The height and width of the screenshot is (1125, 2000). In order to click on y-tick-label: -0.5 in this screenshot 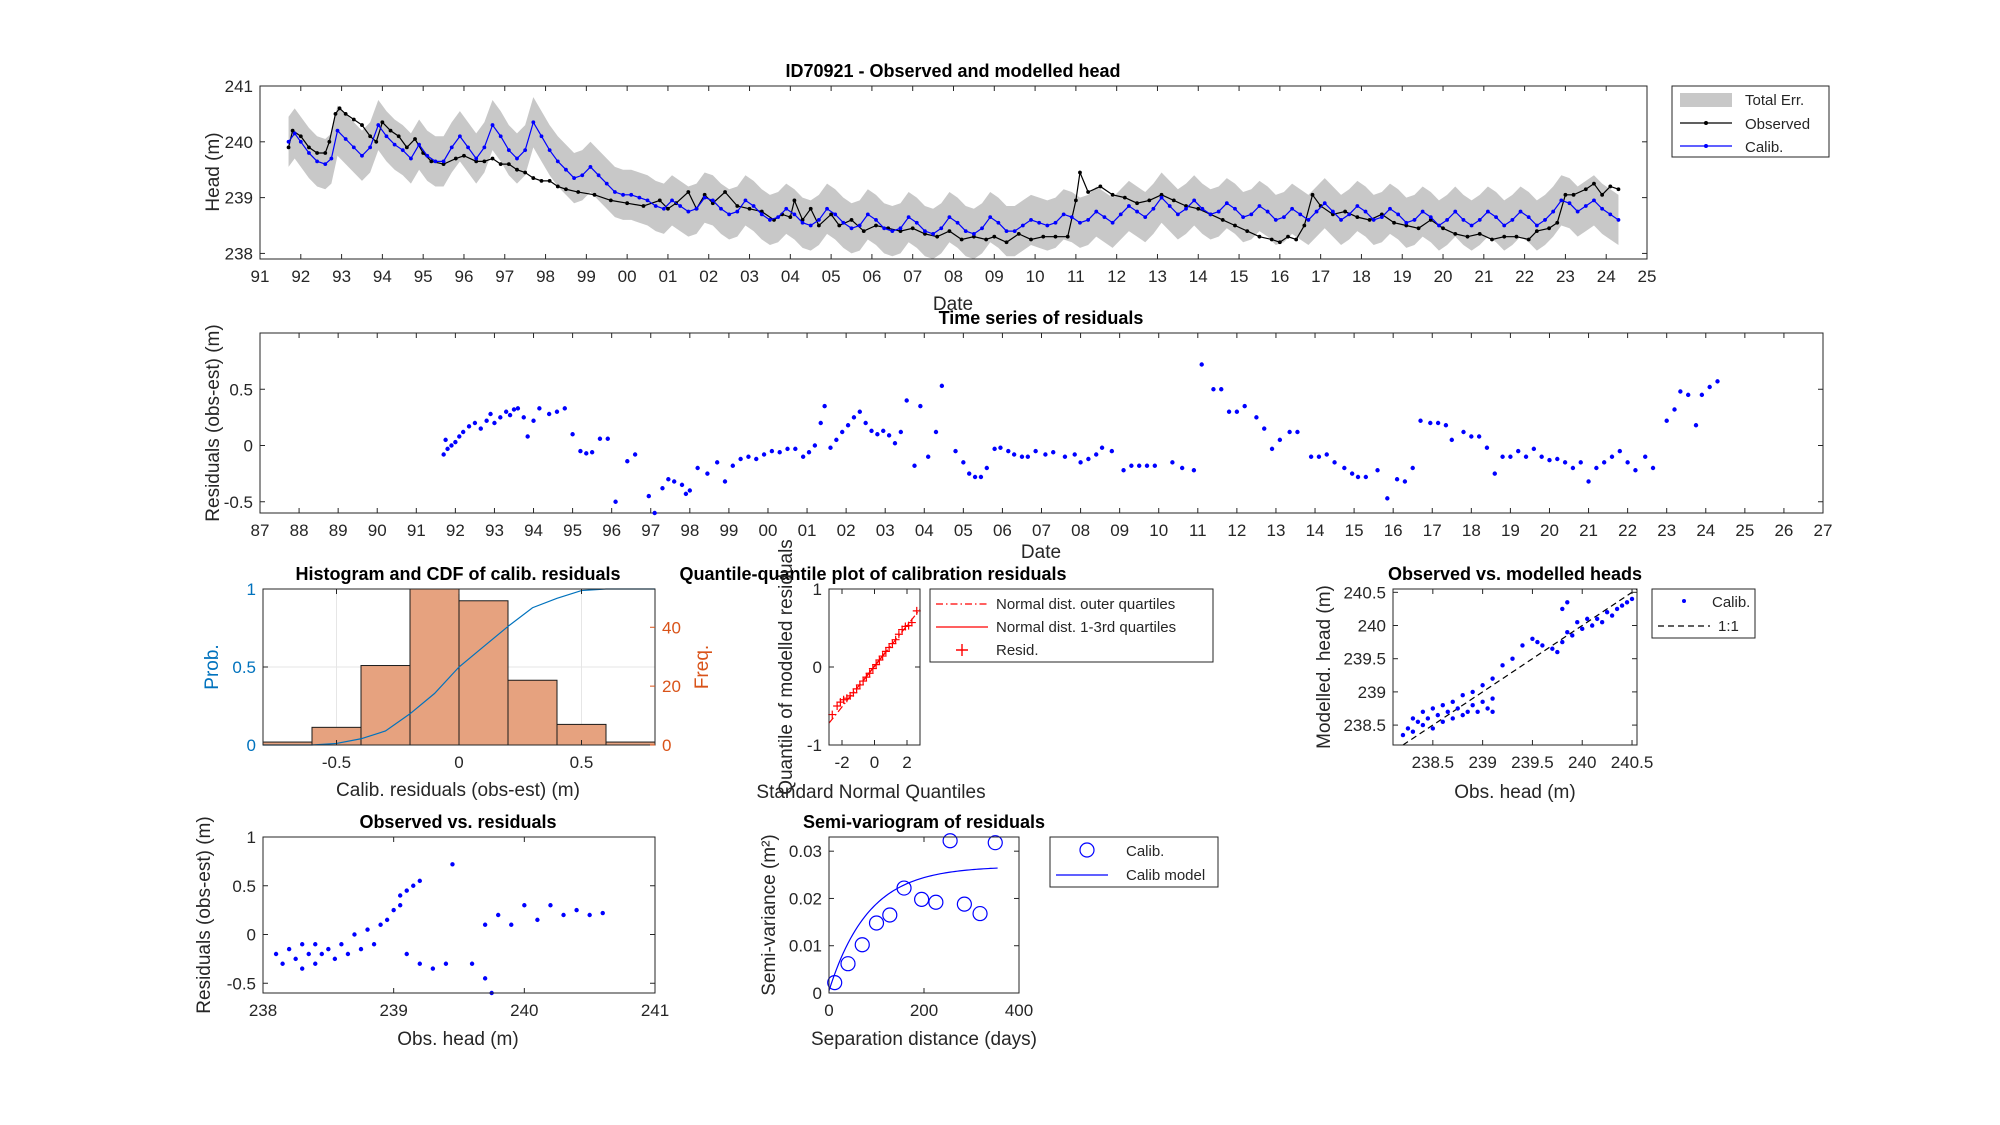, I will do `click(241, 983)`.